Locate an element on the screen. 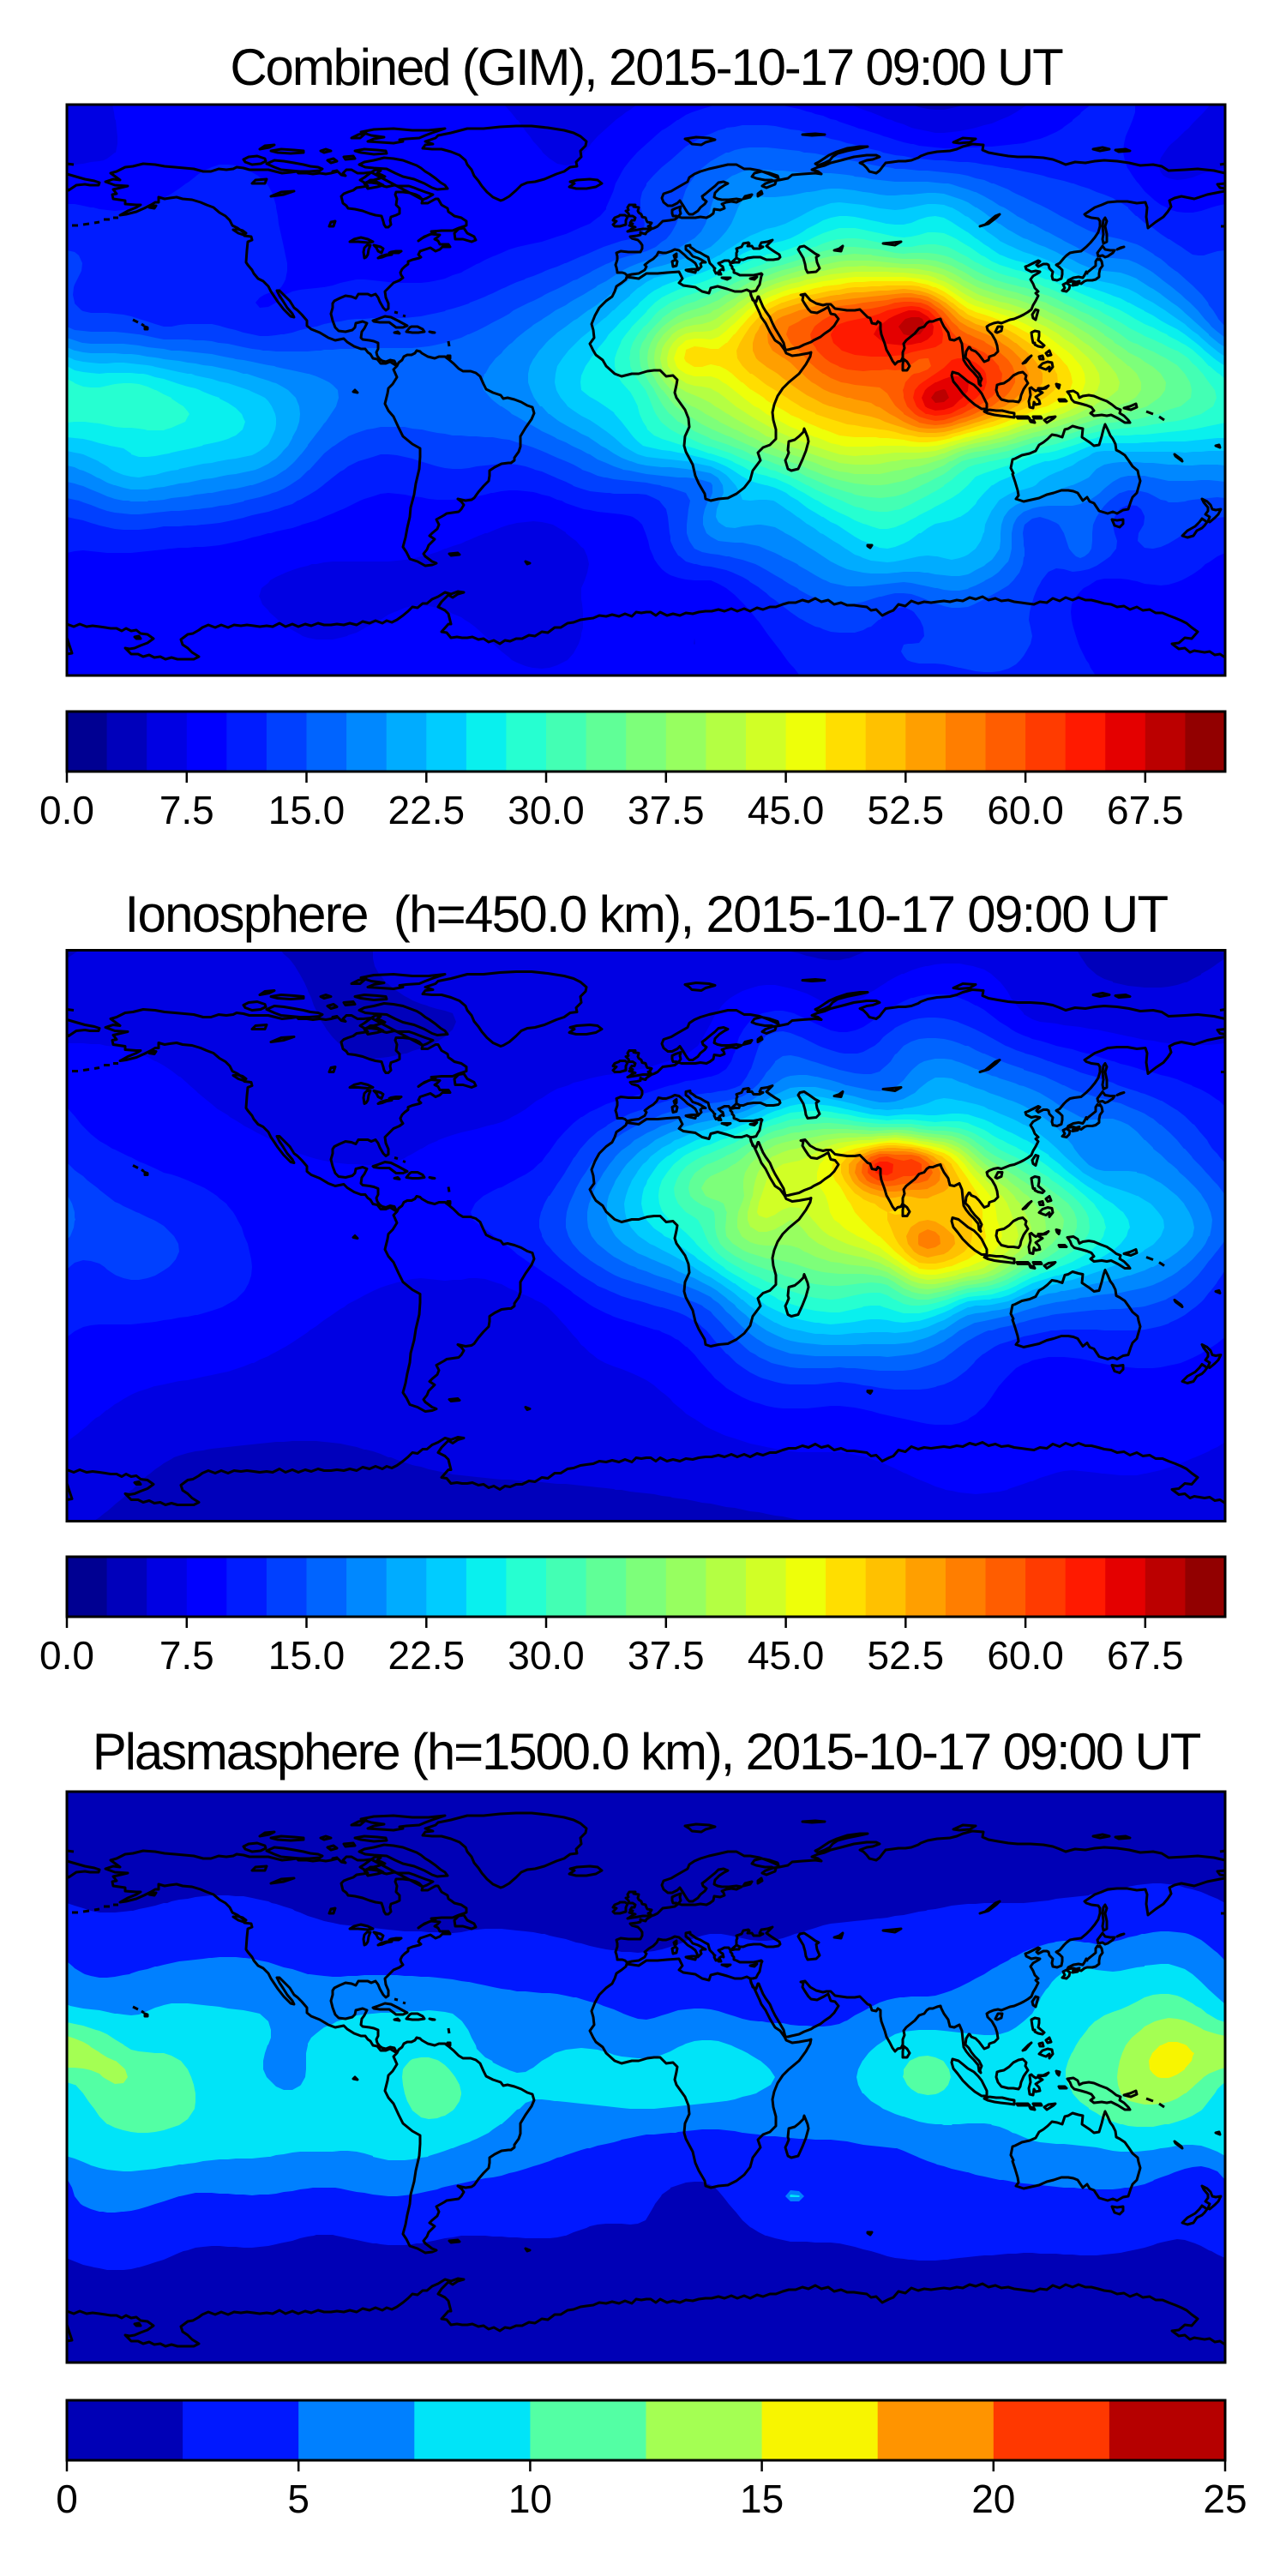 The width and height of the screenshot is (1286, 2576). svg-text:Combined (GIM), 2015-10-17 09:: Combined (GIM), 2015-10-17 09:00 UT is located at coordinates (646, 67).